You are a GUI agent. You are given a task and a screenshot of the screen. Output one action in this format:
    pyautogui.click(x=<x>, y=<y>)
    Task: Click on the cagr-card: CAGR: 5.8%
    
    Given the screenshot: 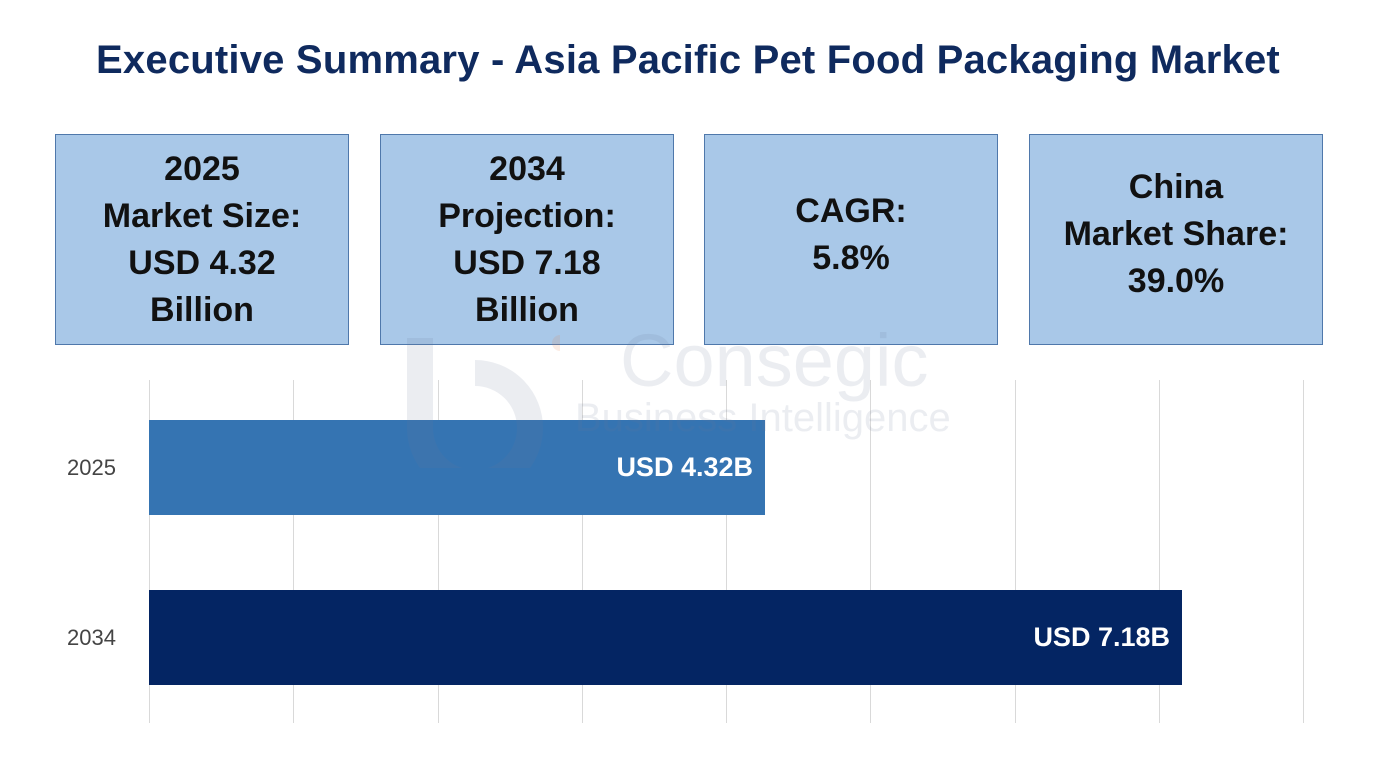 What is the action you would take?
    pyautogui.click(x=851, y=239)
    